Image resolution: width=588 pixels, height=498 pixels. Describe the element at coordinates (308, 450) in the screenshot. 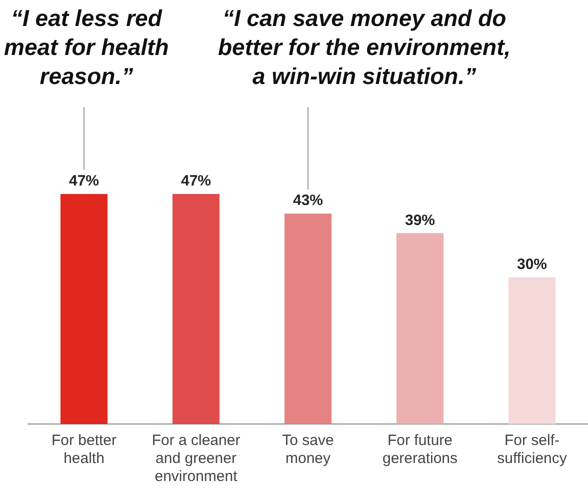

I see `x-tick-label: To save money` at that location.